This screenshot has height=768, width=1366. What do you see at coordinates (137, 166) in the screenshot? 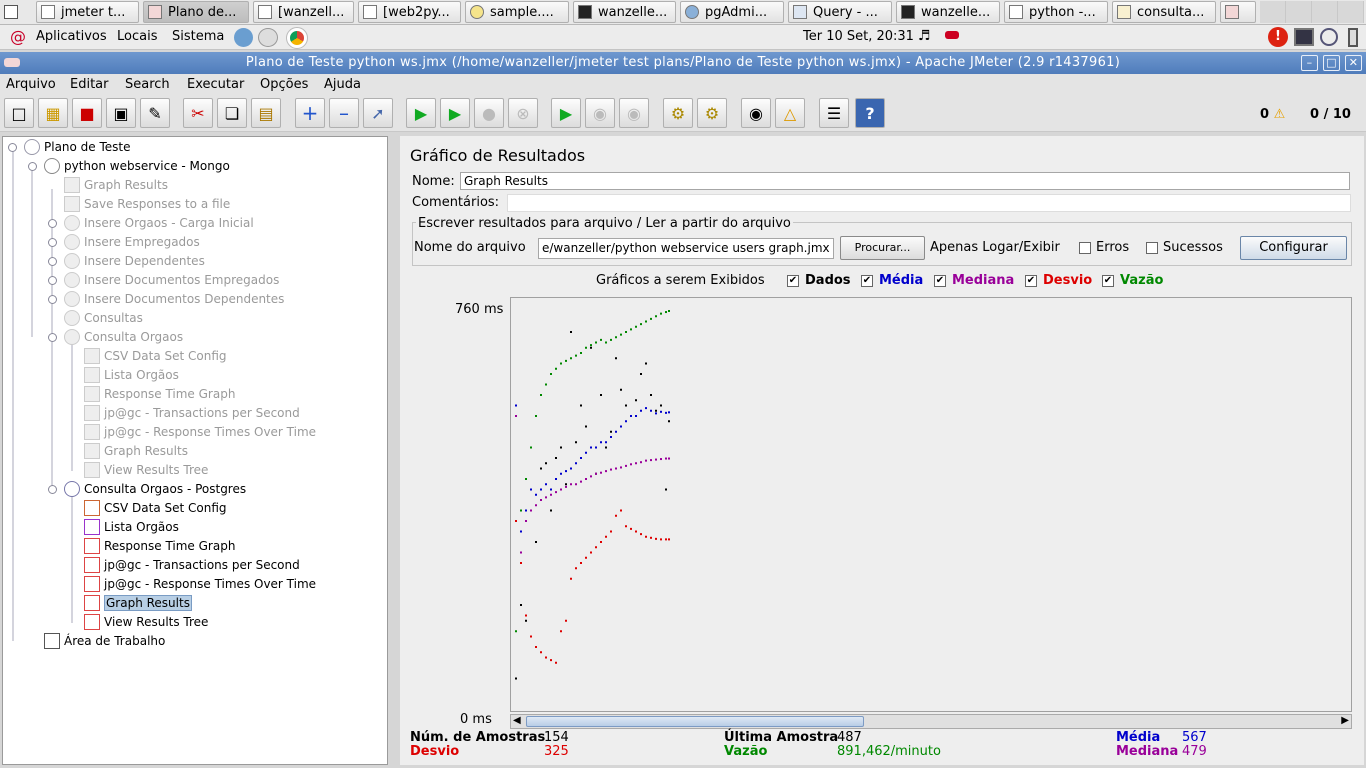
I see `tree-node: python webservice - Mongo` at bounding box center [137, 166].